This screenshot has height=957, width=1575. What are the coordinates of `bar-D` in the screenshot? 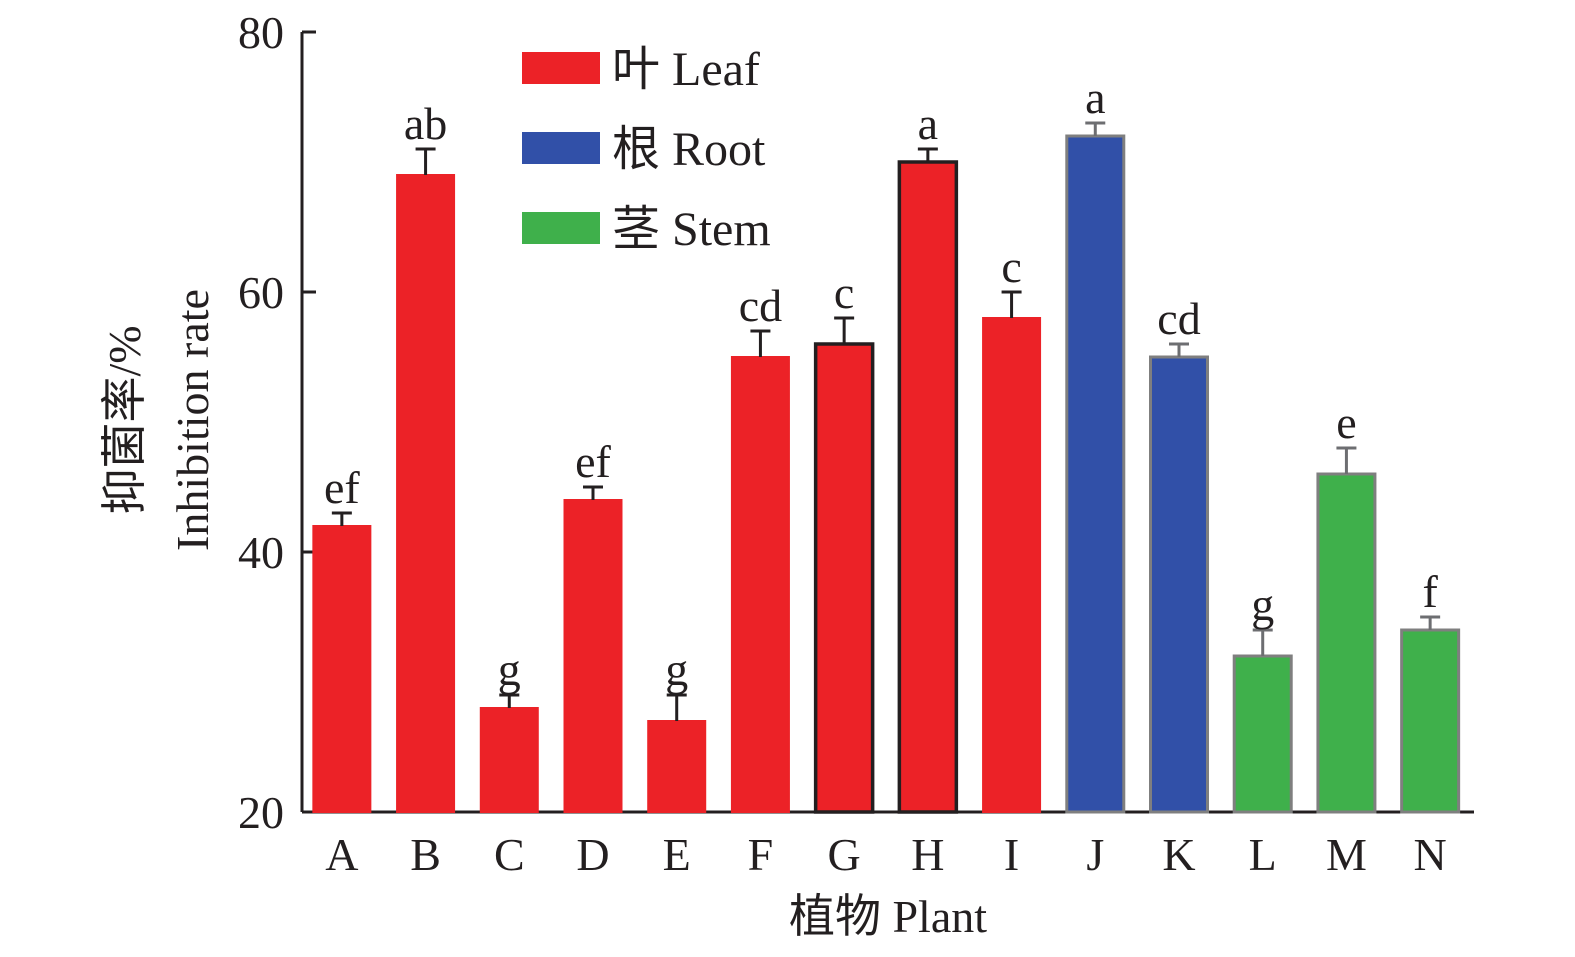 It's located at (593, 656).